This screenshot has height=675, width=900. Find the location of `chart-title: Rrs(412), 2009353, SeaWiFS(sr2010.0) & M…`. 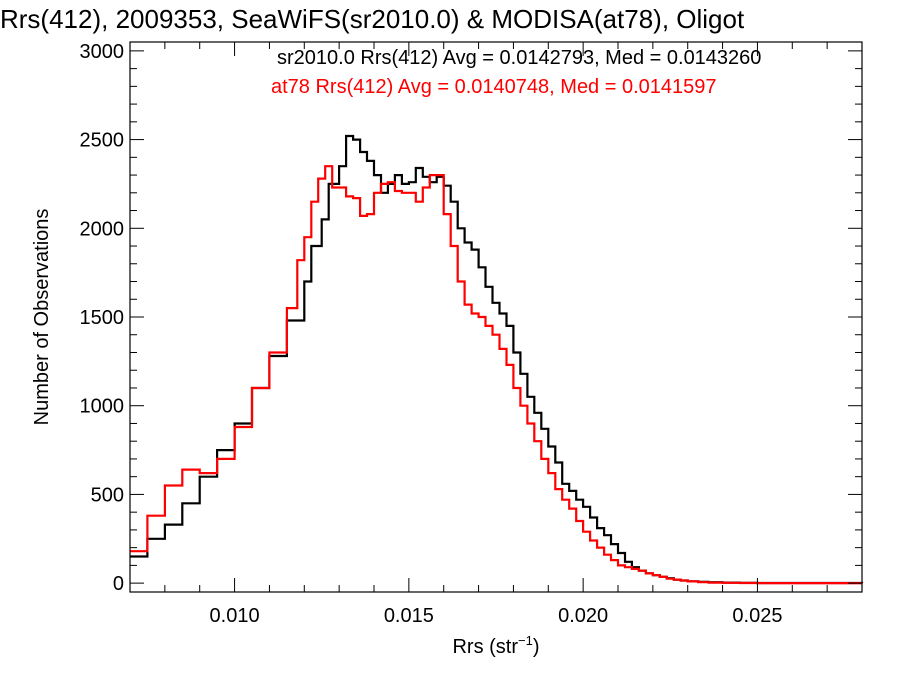

chart-title: Rrs(412), 2009353, SeaWiFS(sr2010.0) & M… is located at coordinates (372, 19).